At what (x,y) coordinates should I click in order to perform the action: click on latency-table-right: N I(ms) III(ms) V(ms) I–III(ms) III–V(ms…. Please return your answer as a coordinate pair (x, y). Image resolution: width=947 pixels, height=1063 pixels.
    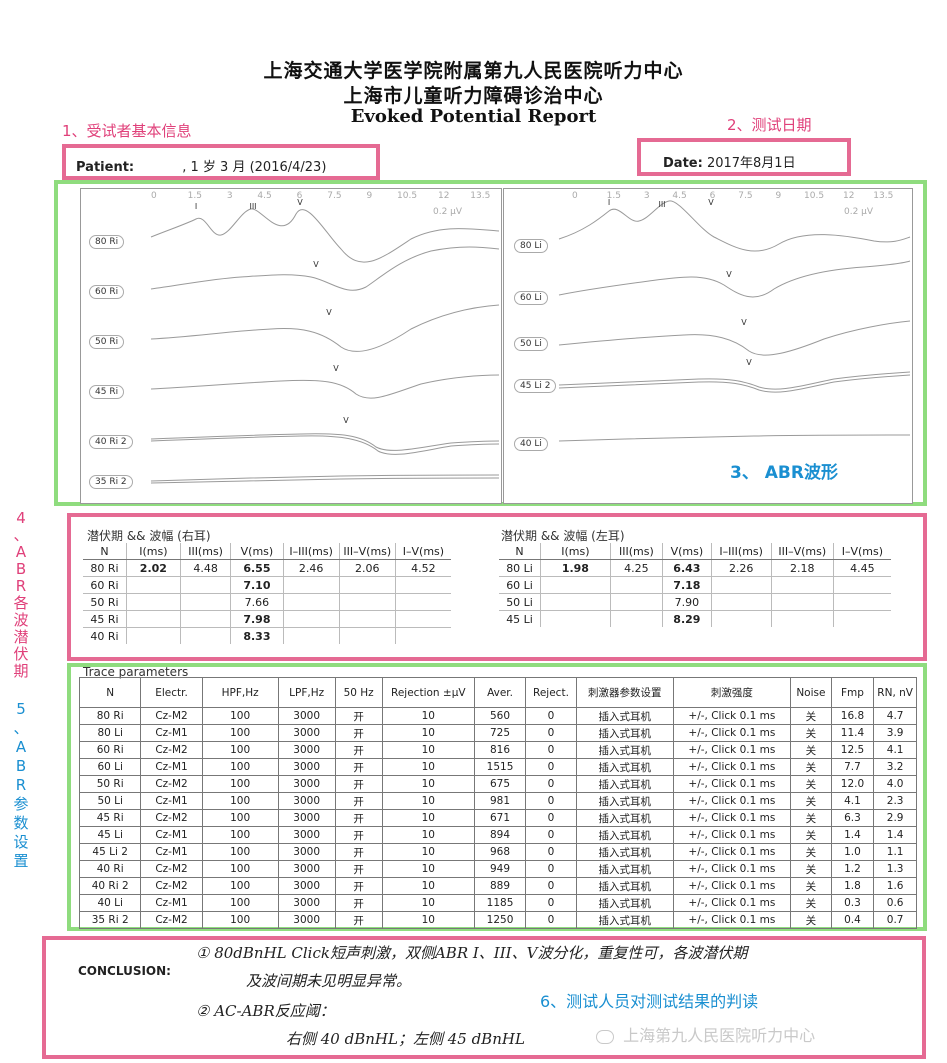
    Looking at the image, I should click on (267, 593).